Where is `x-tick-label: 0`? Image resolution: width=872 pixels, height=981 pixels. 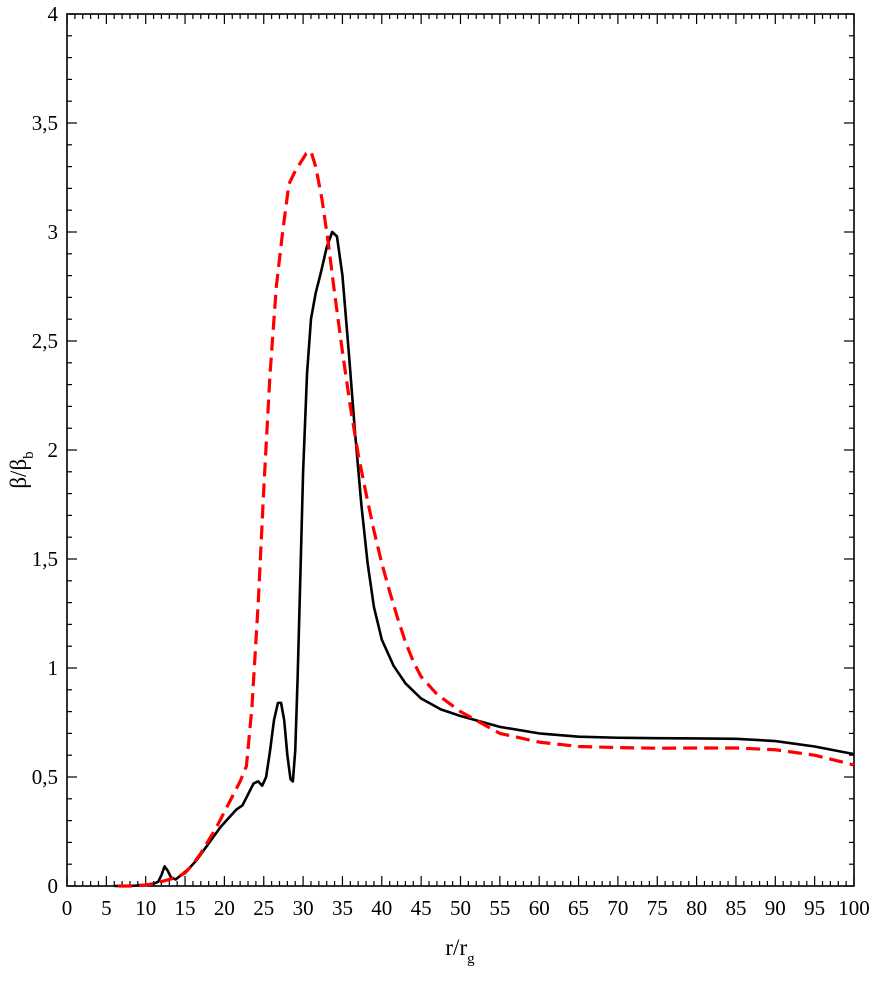 x-tick-label: 0 is located at coordinates (67, 908).